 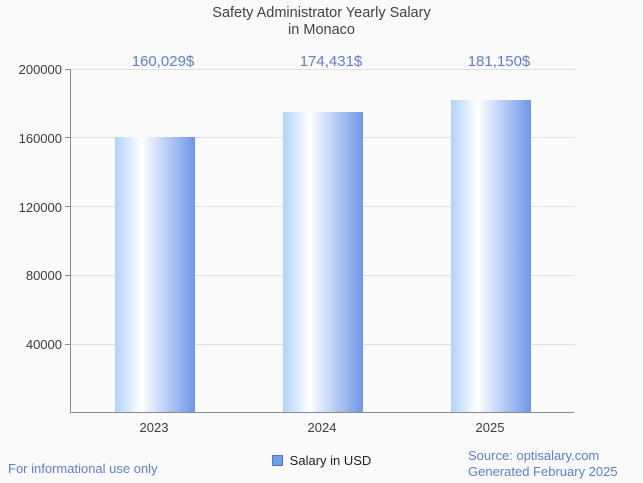 I want to click on value-label-2025: 181,150$, so click(x=499, y=61).